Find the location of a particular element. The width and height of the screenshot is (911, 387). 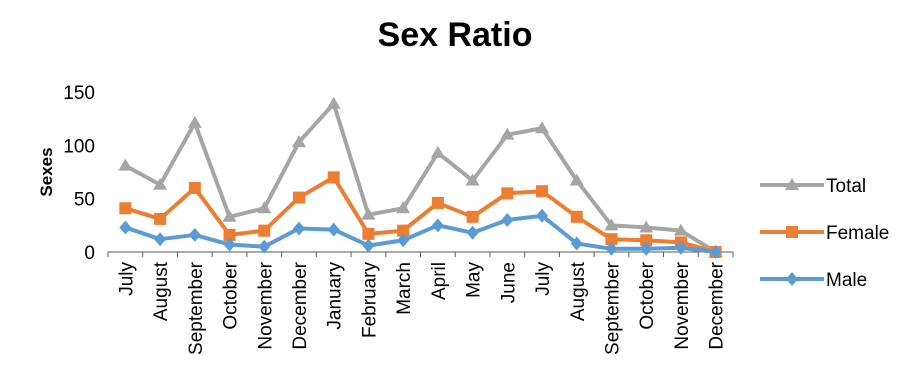

y-axis-label: Sexes is located at coordinates (46, 171).